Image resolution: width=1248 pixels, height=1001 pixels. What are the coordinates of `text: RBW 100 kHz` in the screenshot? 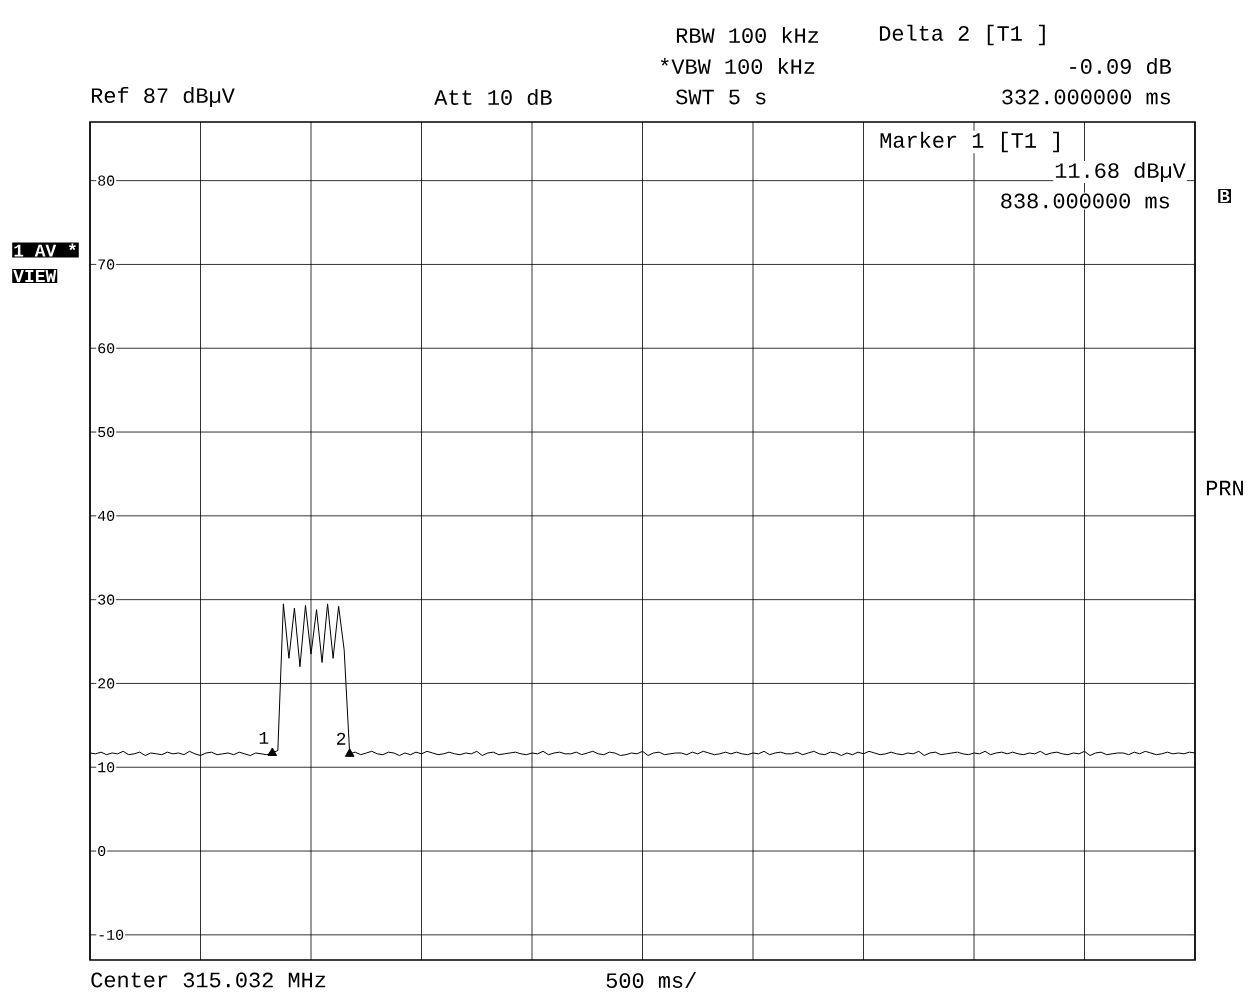 It's located at (747, 35).